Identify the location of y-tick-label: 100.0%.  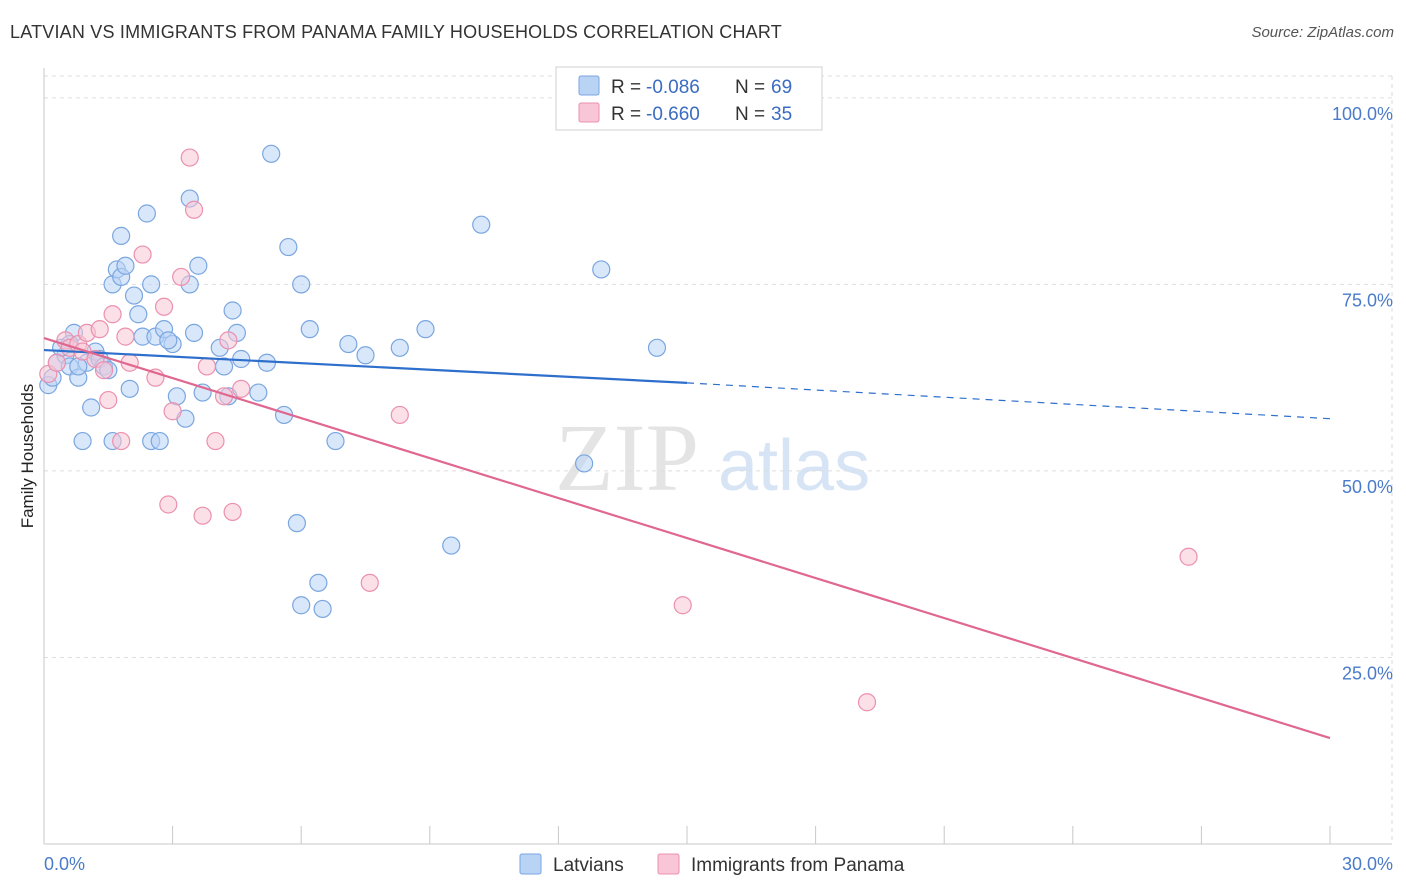
(1362, 114).